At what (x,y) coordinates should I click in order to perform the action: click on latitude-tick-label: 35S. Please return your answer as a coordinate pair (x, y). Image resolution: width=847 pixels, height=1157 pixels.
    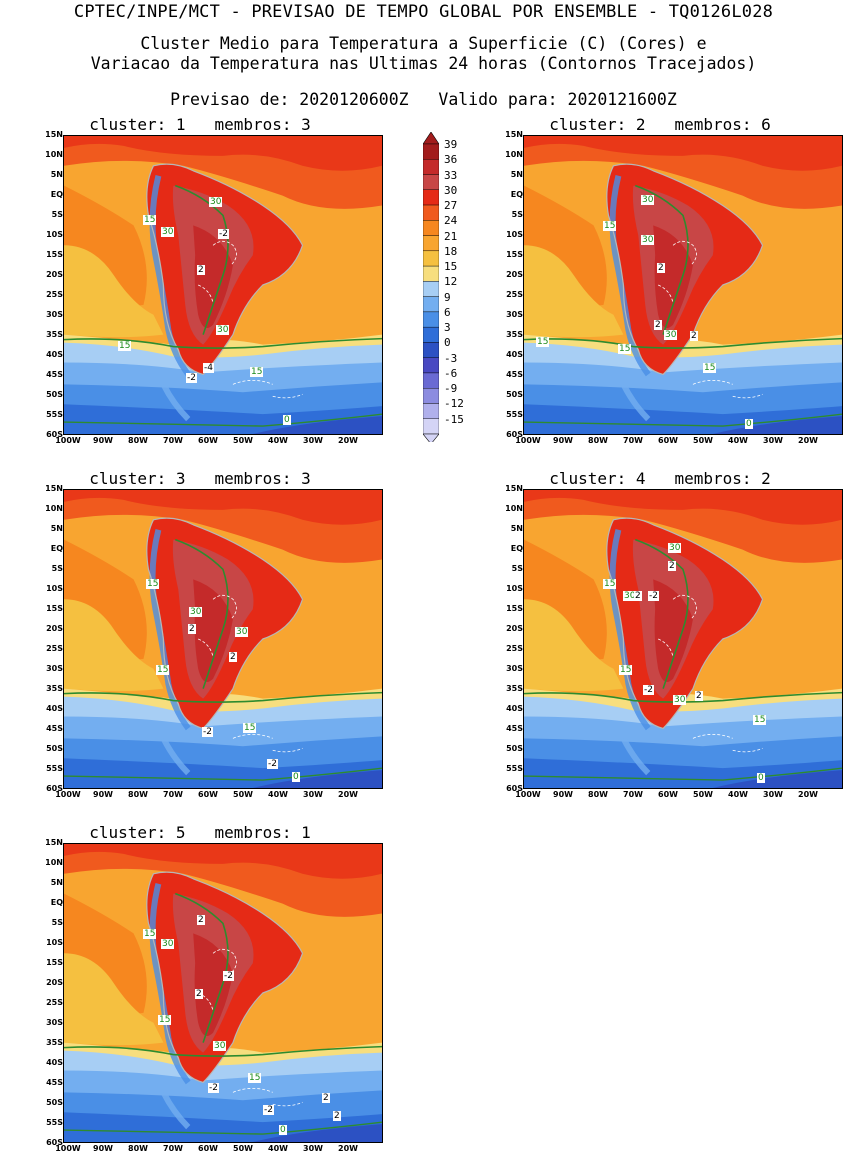
    Looking at the image, I should click on (54, 688).